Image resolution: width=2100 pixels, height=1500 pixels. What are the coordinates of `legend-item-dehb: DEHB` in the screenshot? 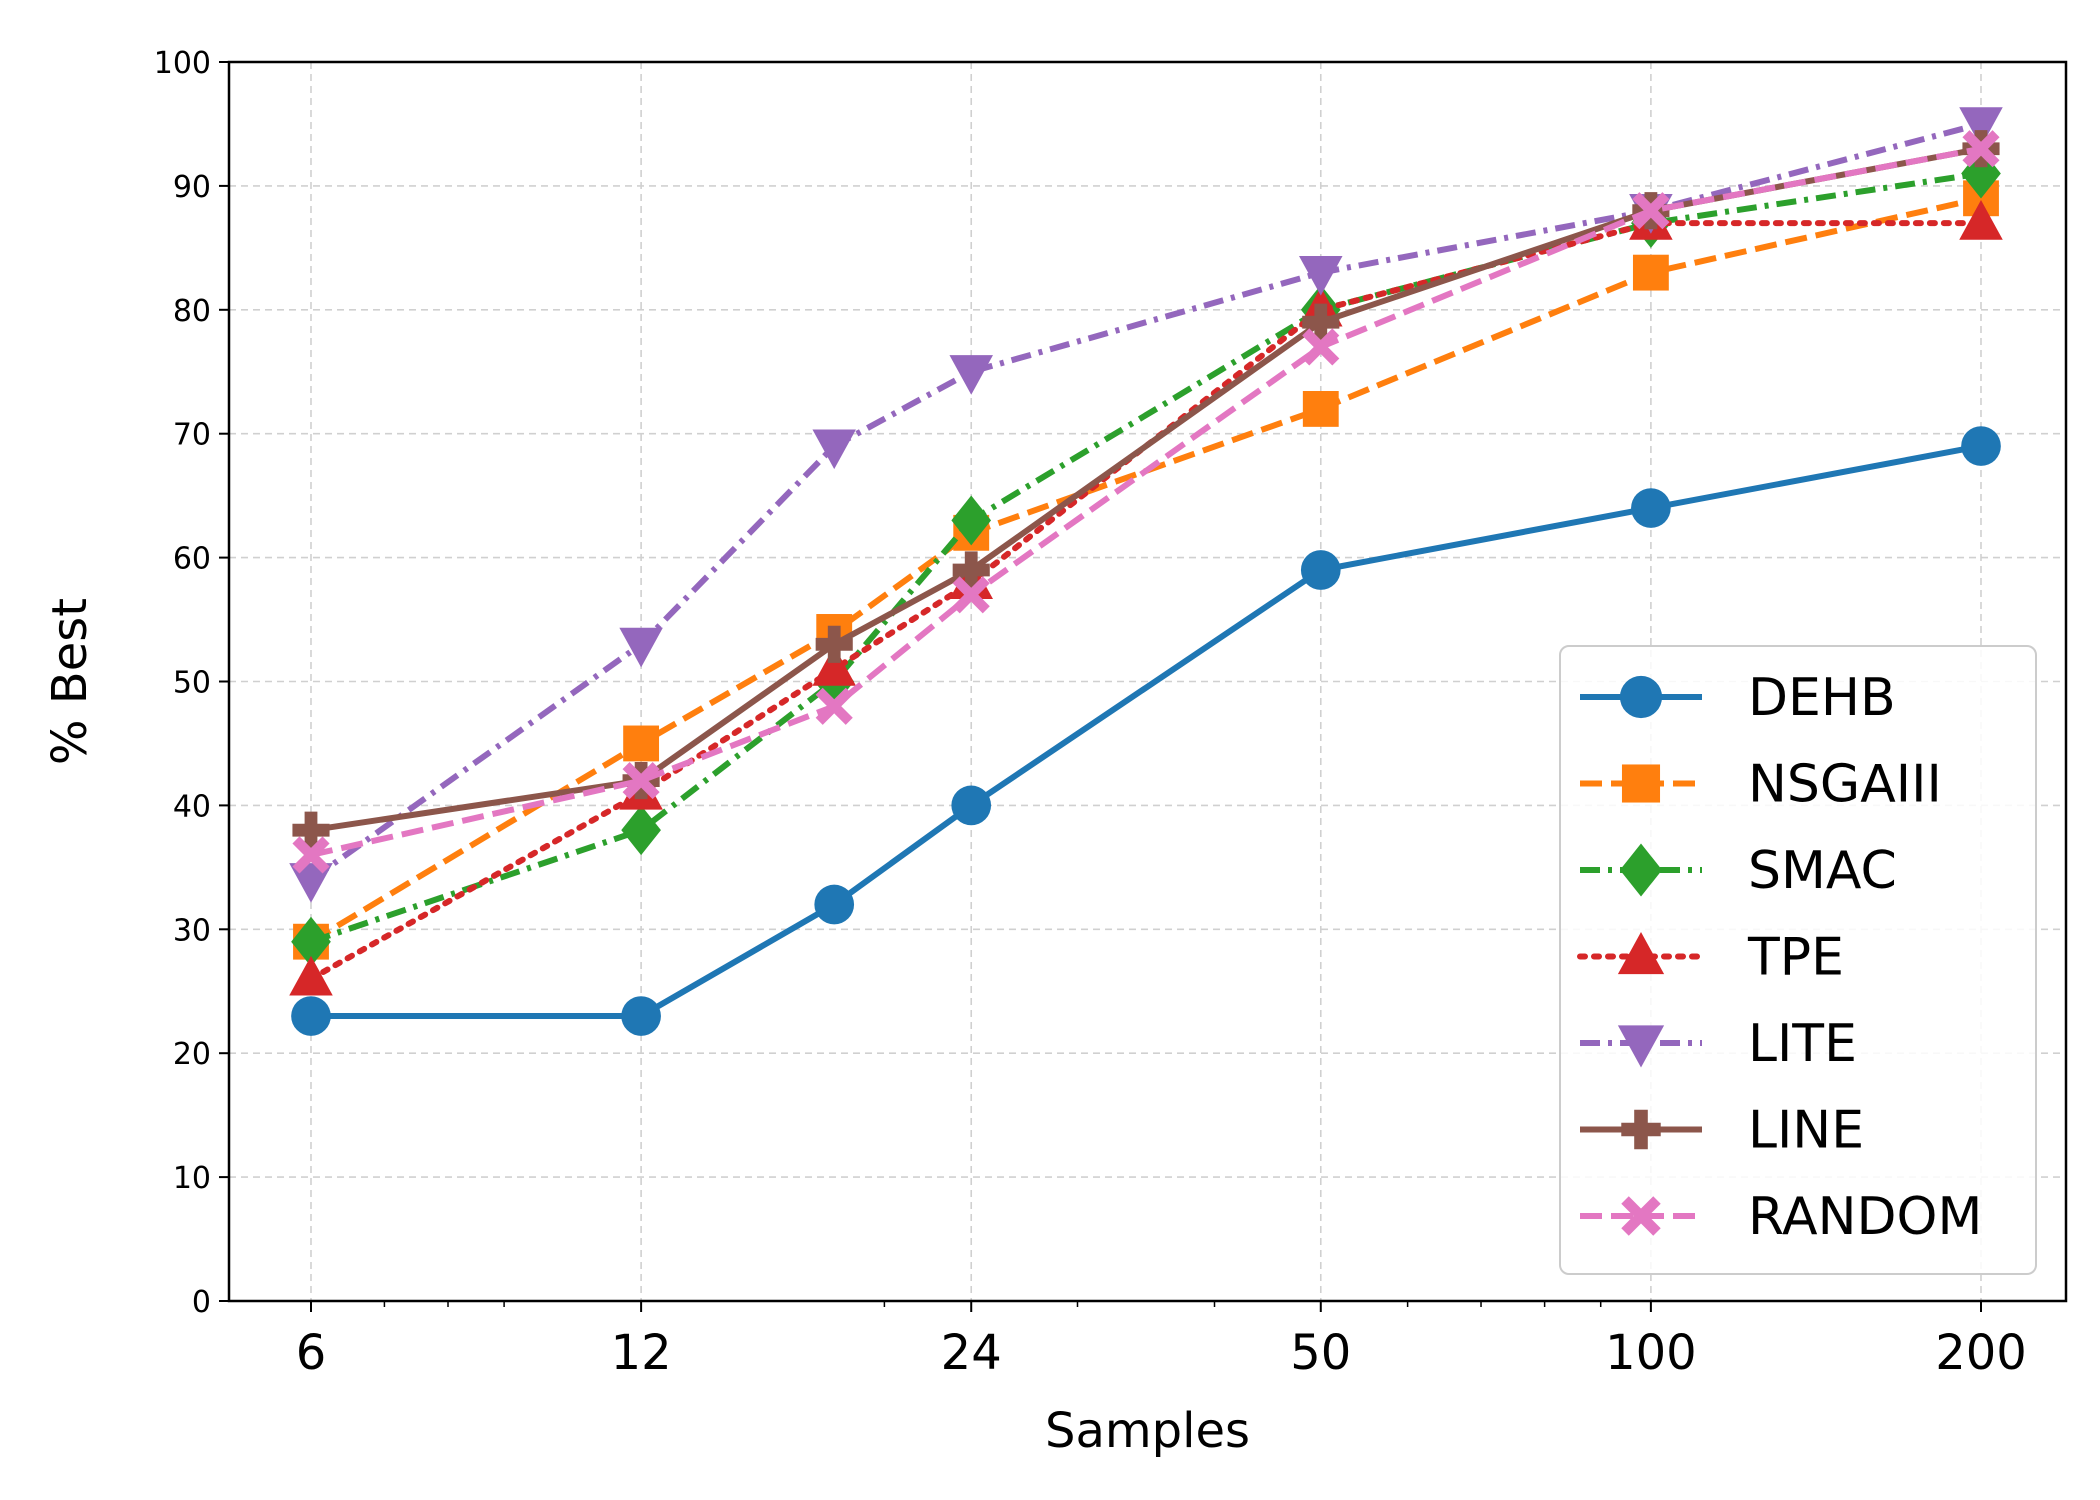 It's located at (1738, 698).